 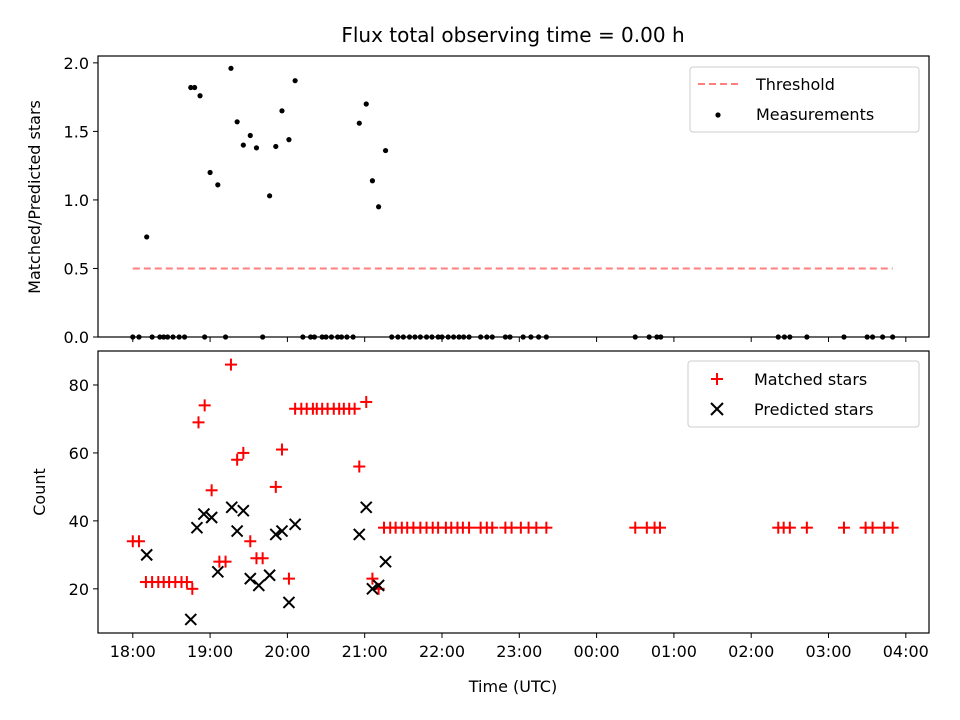 I want to click on bottom-x-tick-label: 18:00, so click(x=133, y=651).